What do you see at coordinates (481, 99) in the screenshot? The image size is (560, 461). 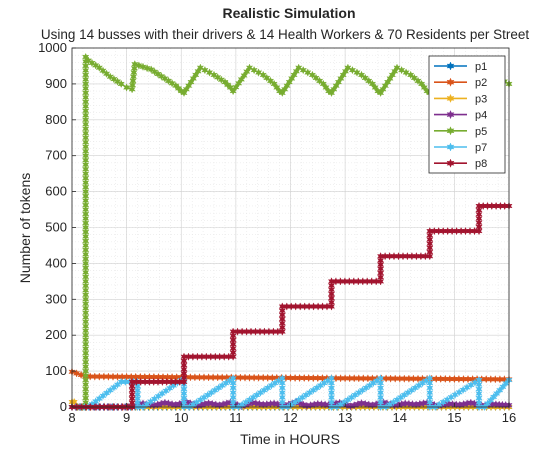 I see `legend-label: p3` at bounding box center [481, 99].